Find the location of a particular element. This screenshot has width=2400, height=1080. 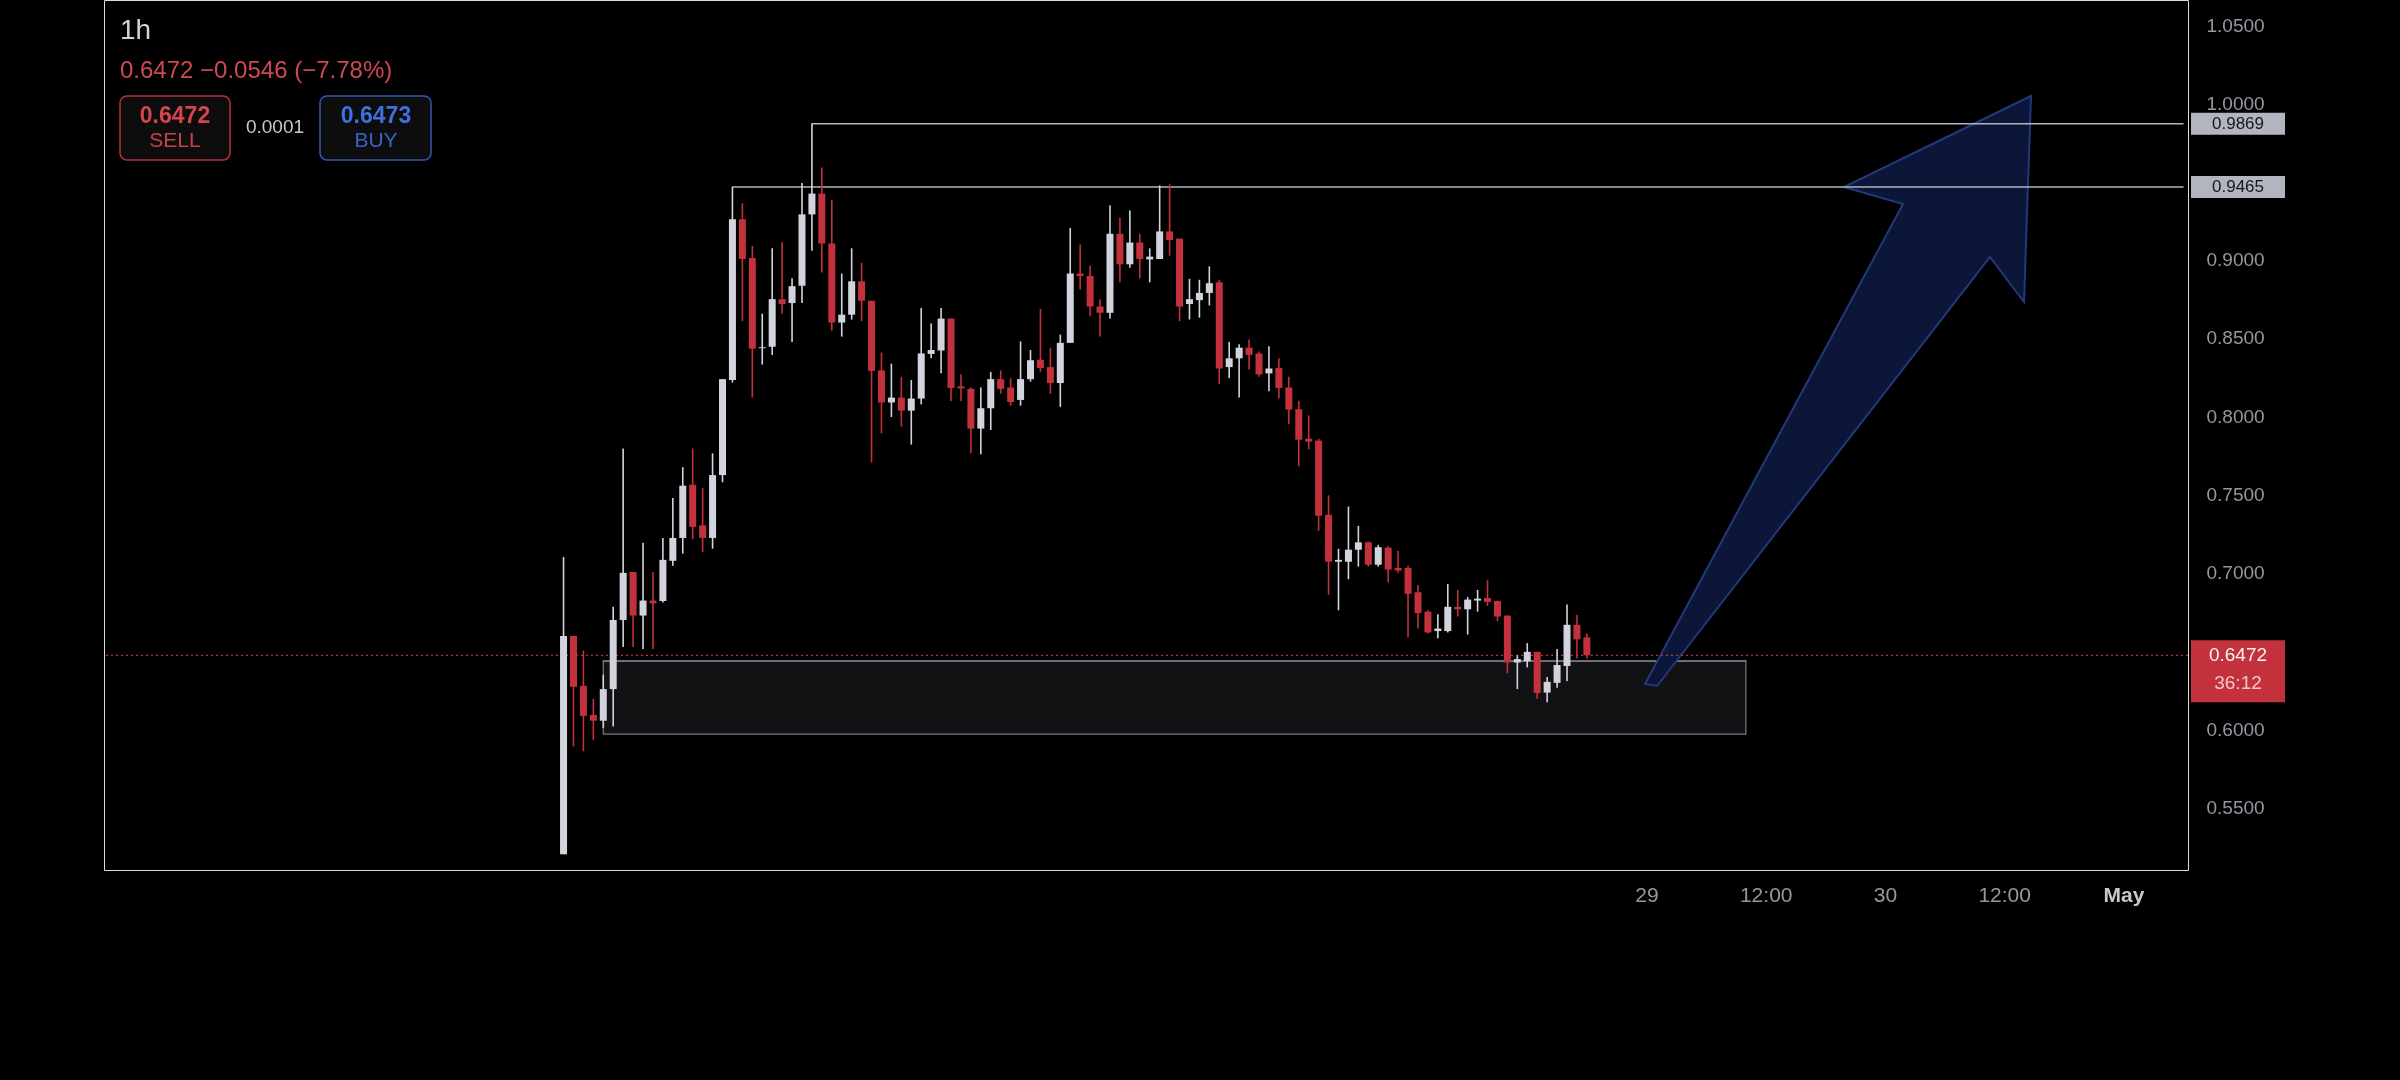

annotation: 0.0001 is located at coordinates (275, 126).